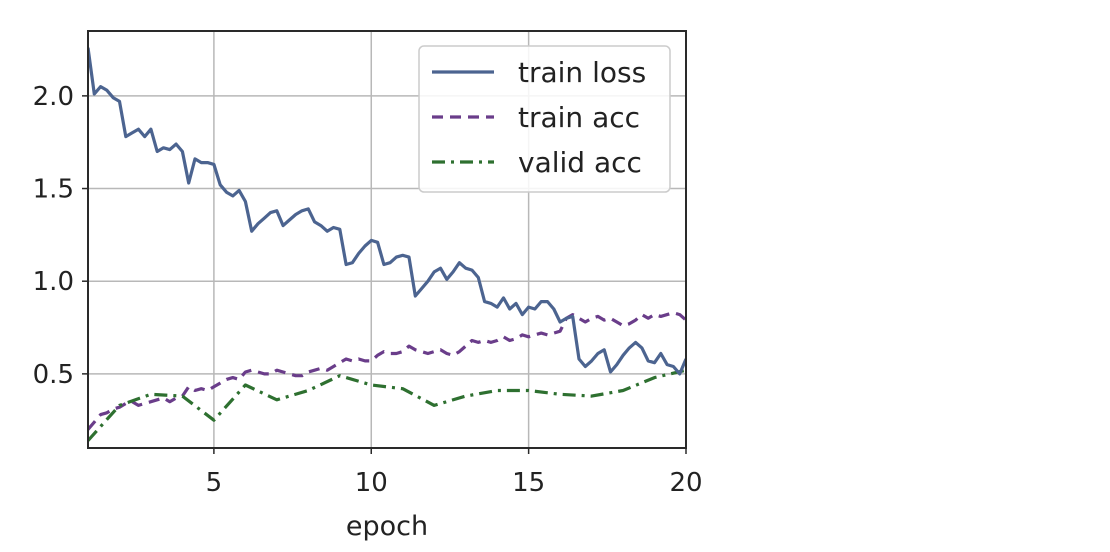  What do you see at coordinates (53, 190) in the screenshot?
I see `y-tick-label: 1.5` at bounding box center [53, 190].